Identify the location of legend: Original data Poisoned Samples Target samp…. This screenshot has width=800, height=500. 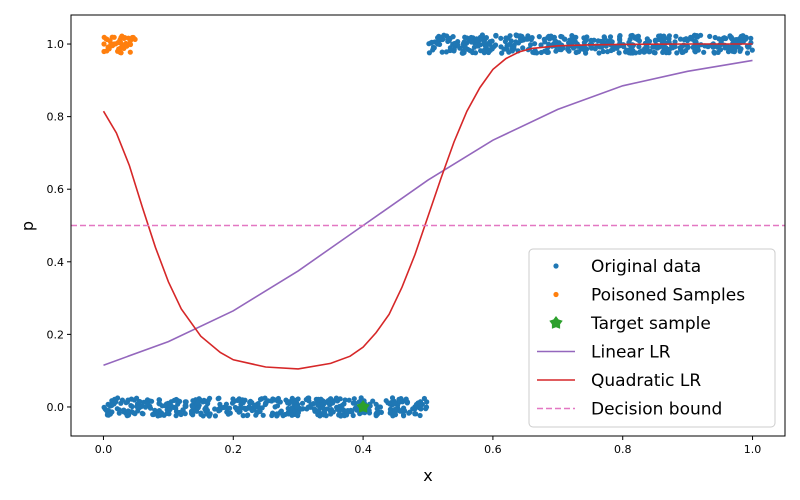
(652, 338).